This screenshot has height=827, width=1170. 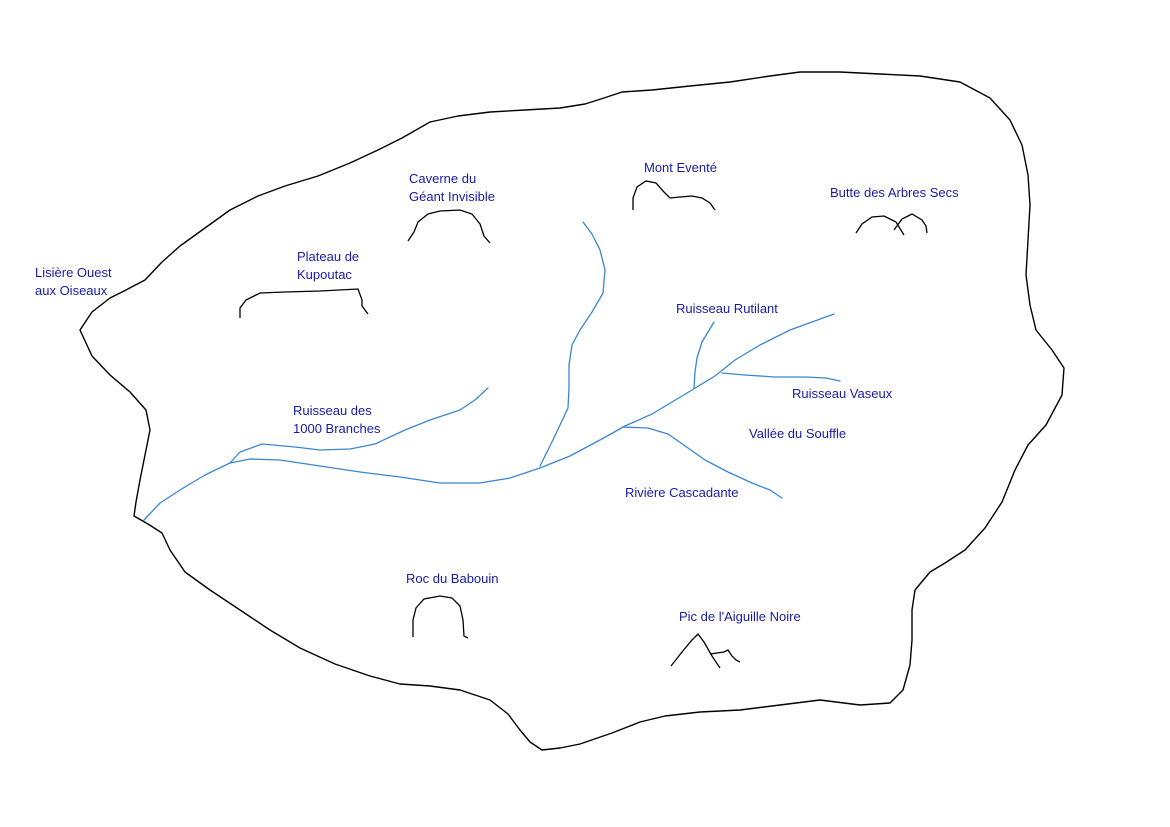 What do you see at coordinates (704, 355) in the screenshot?
I see `ruisseau-rutilant-stream` at bounding box center [704, 355].